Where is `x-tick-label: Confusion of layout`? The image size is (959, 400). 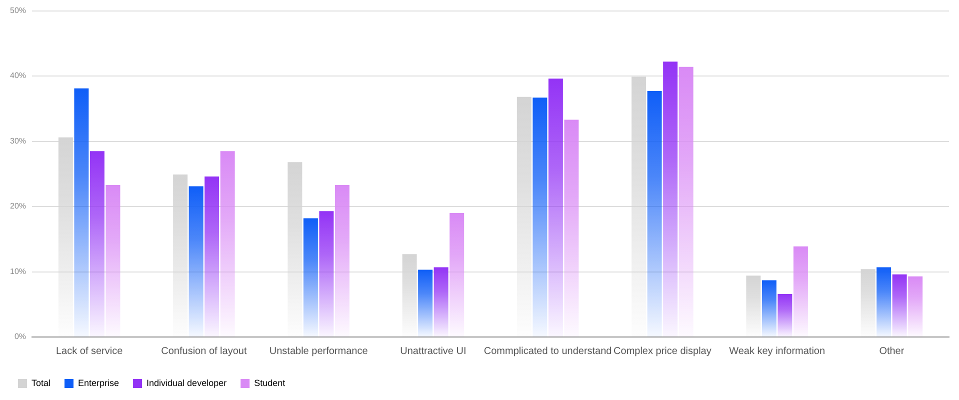
x-tick-label: Confusion of layout is located at coordinates (204, 351).